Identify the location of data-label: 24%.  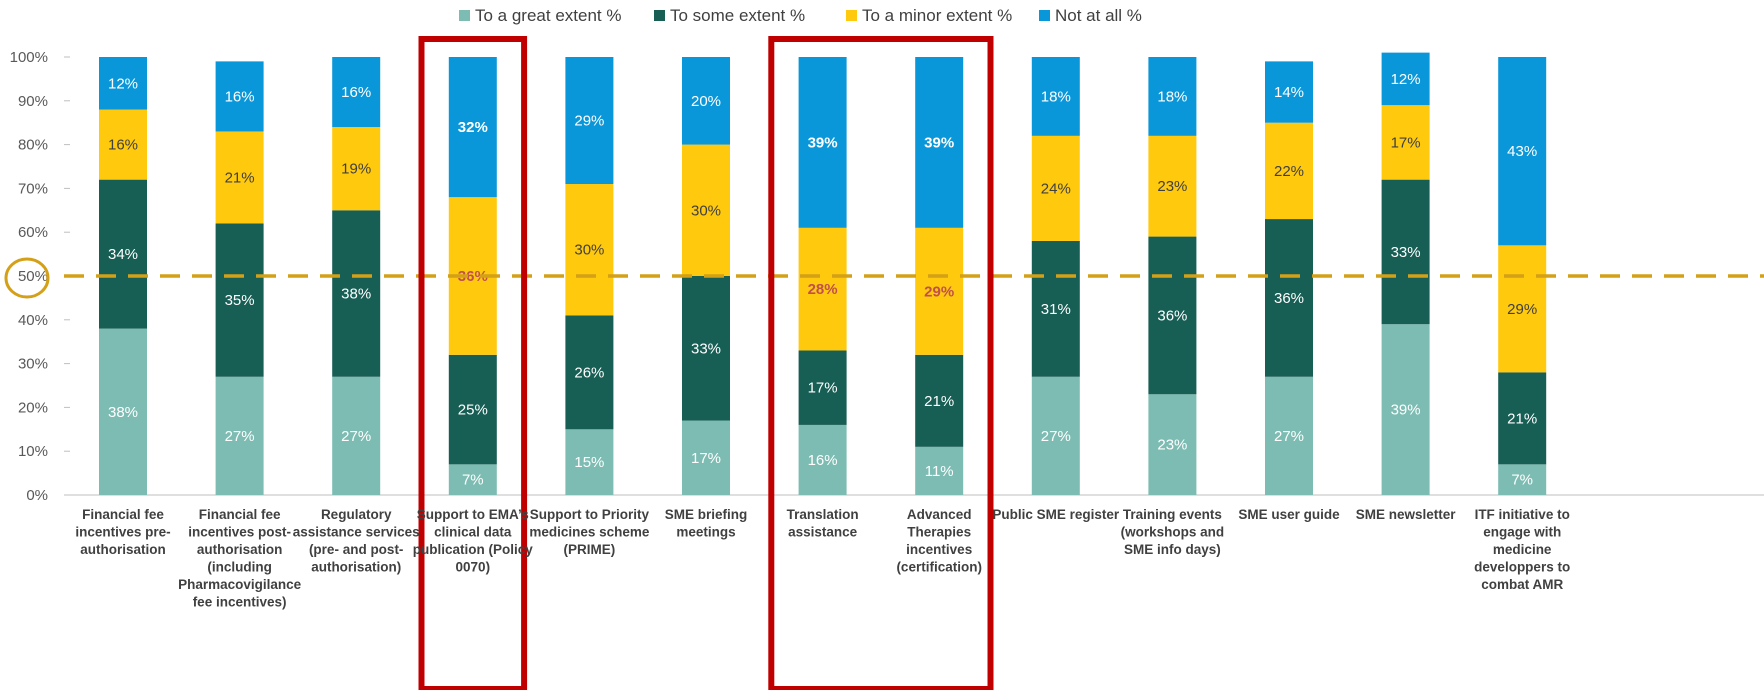
(1056, 188).